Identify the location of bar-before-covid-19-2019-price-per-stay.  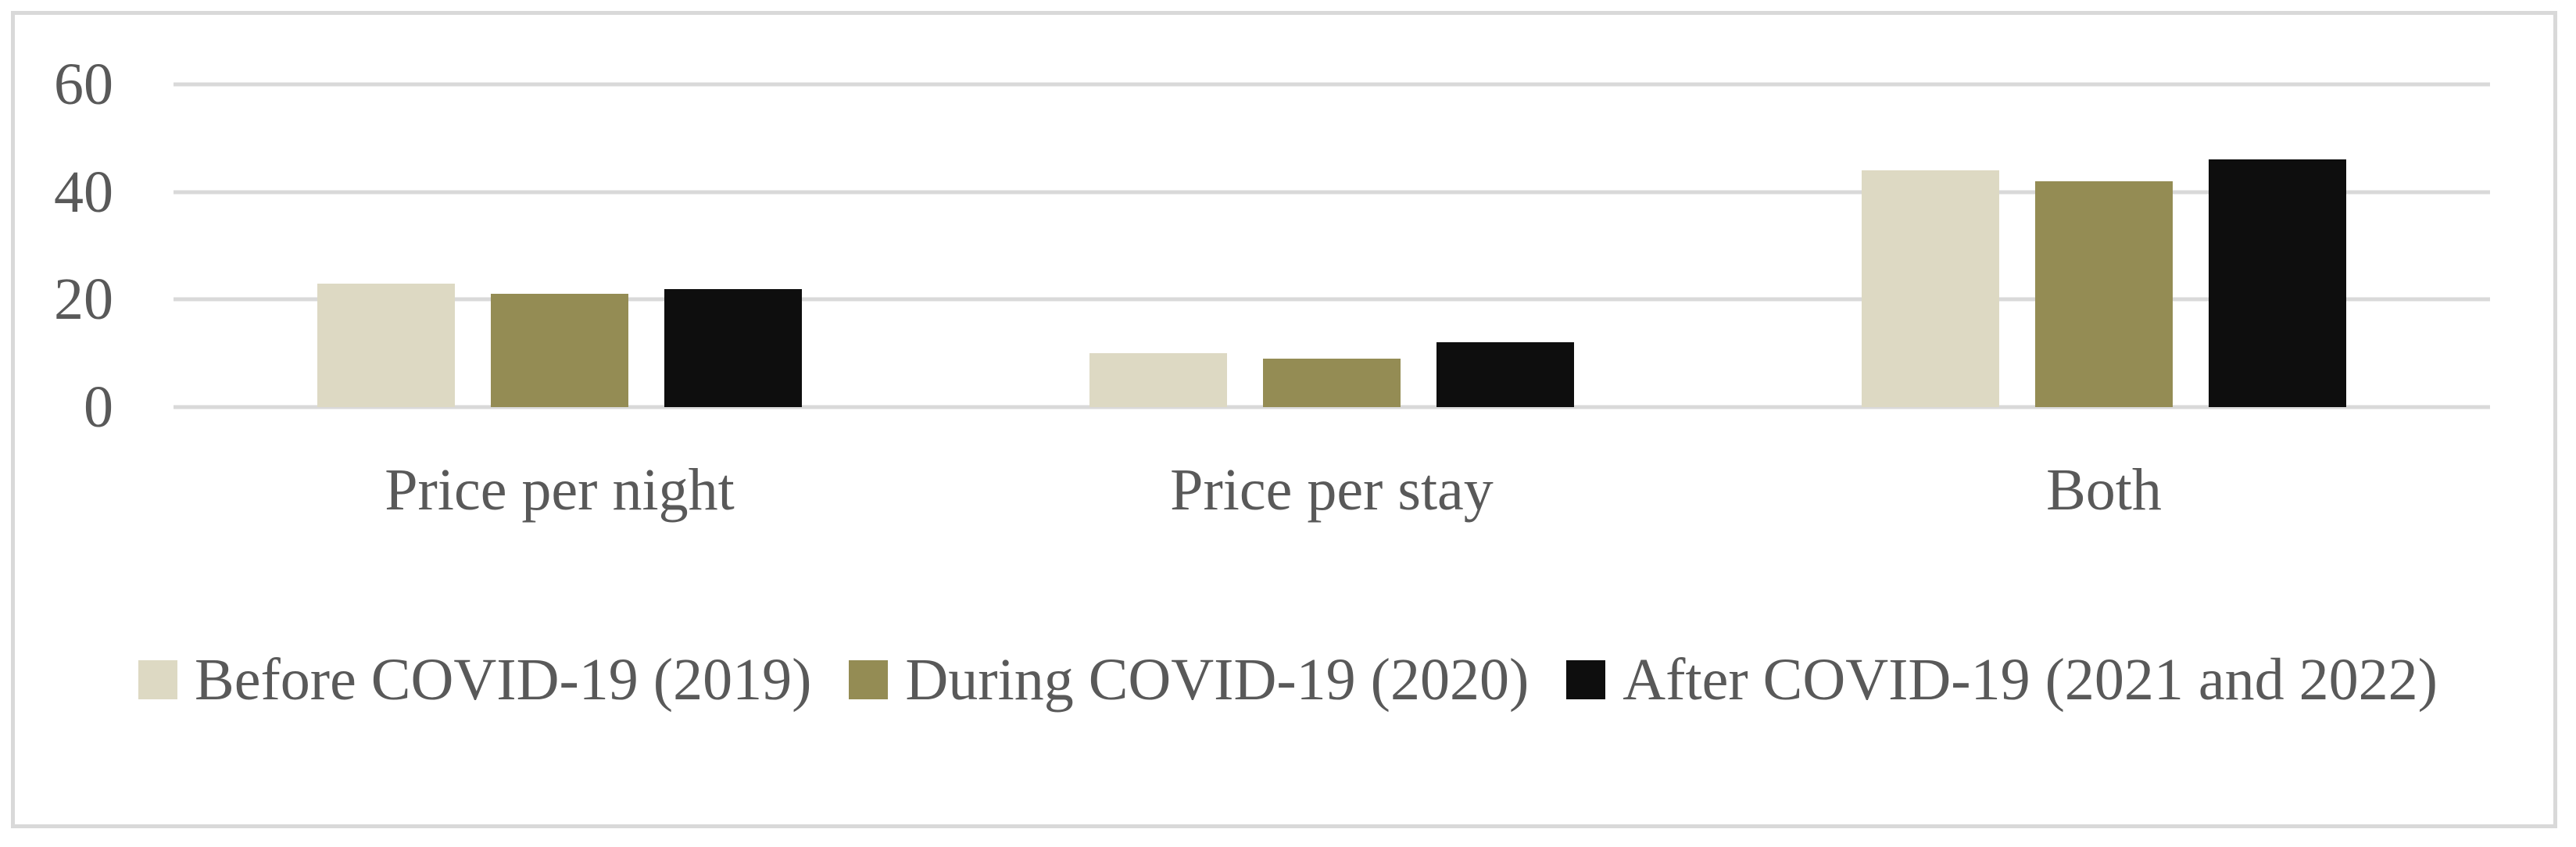
(1158, 380).